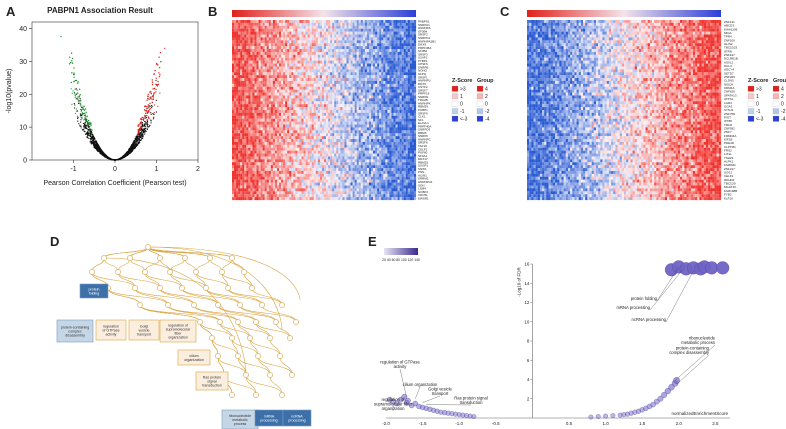 Image resolution: width=786 pixels, height=429 pixels. Describe the element at coordinates (23, 95) in the screenshot. I see `volcano-ytick-label: 20` at that location.